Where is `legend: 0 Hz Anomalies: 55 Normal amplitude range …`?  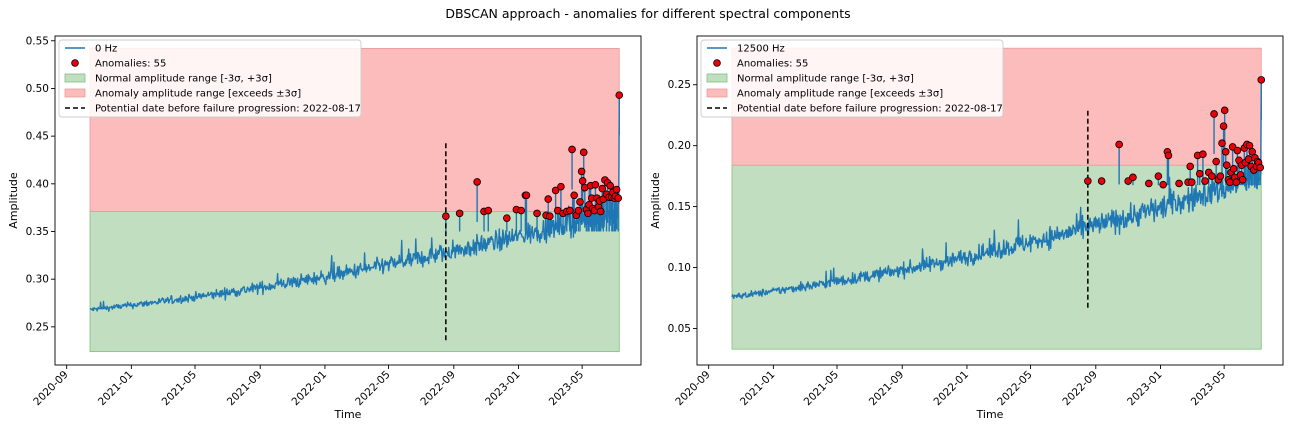
legend: 0 Hz Anomalies: 55 Normal amplitude range … is located at coordinates (210, 78).